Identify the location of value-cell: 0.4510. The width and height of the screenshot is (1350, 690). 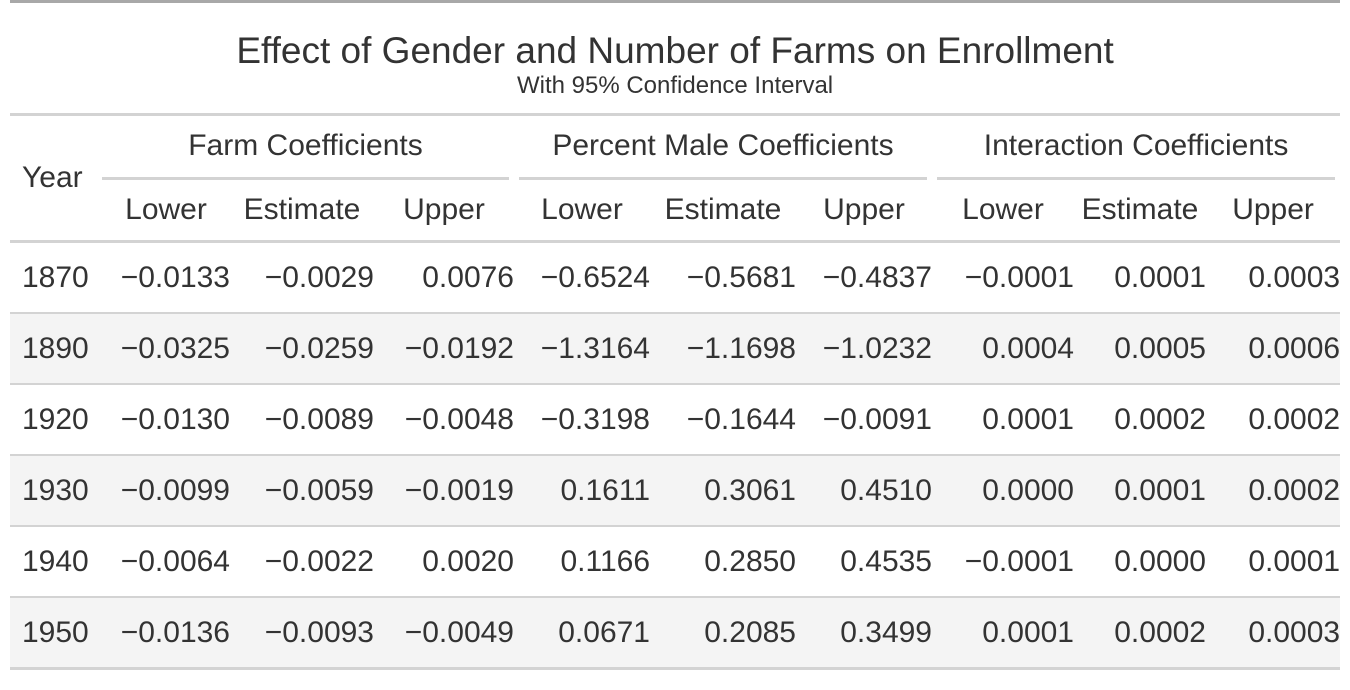
(864, 491).